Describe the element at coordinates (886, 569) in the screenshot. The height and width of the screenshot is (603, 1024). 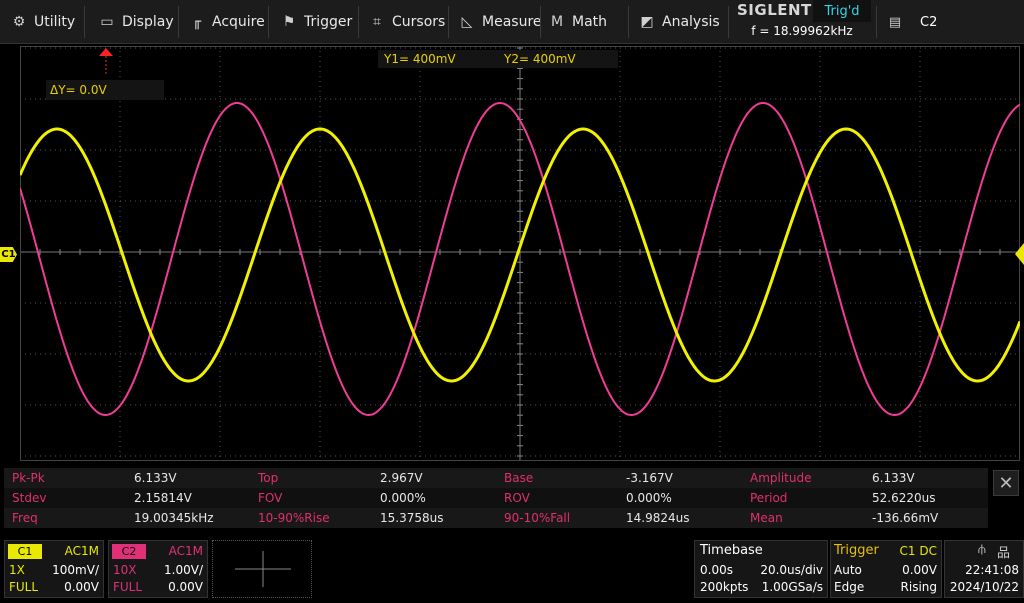
I see `trigger-panel: Trigger C1 DC Auto 0.00V Edge Rising` at that location.